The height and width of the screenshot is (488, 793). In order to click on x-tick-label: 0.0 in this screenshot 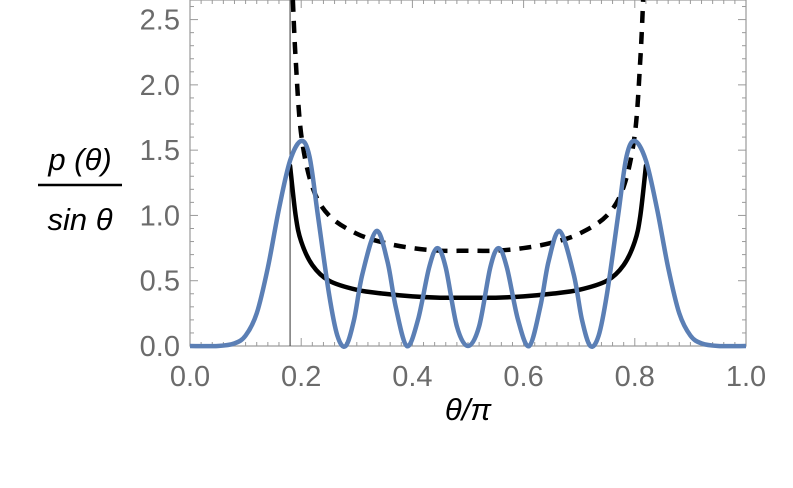, I will do `click(190, 377)`.